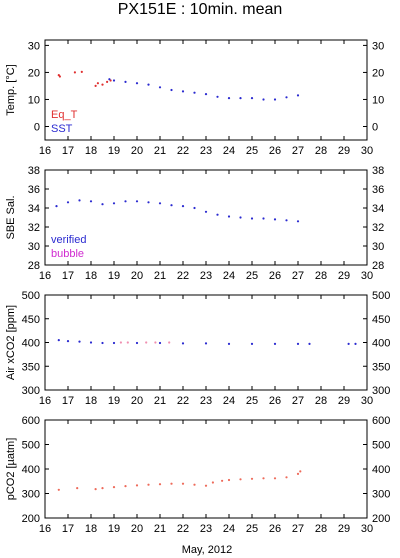 This screenshot has height=558, width=400. Describe the element at coordinates (381, 296) in the screenshot. I see `y-tick-label-right: 500` at that location.